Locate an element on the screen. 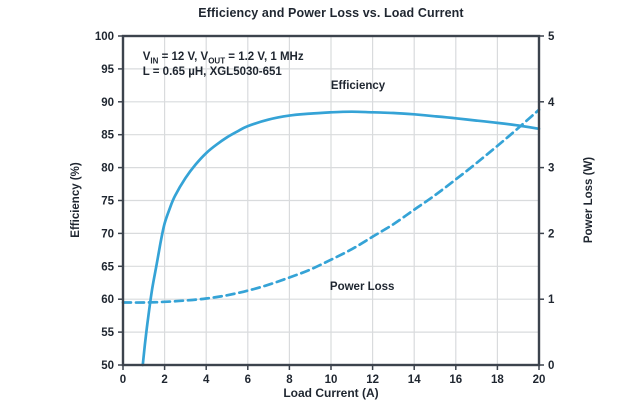 This screenshot has height=418, width=630. y-right-tick-label: 2 is located at coordinates (551, 234).